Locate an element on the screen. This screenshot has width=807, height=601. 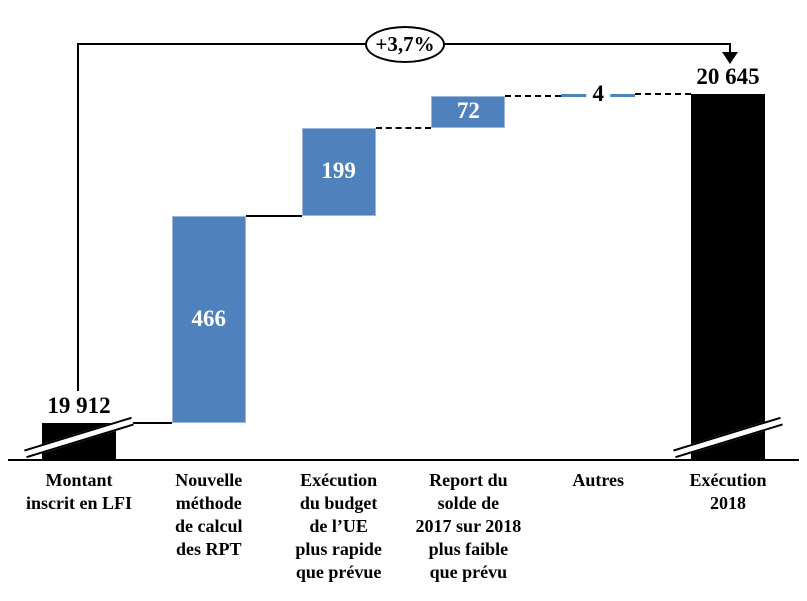
value-label-execution-budget-ue: 199 is located at coordinates (338, 170).